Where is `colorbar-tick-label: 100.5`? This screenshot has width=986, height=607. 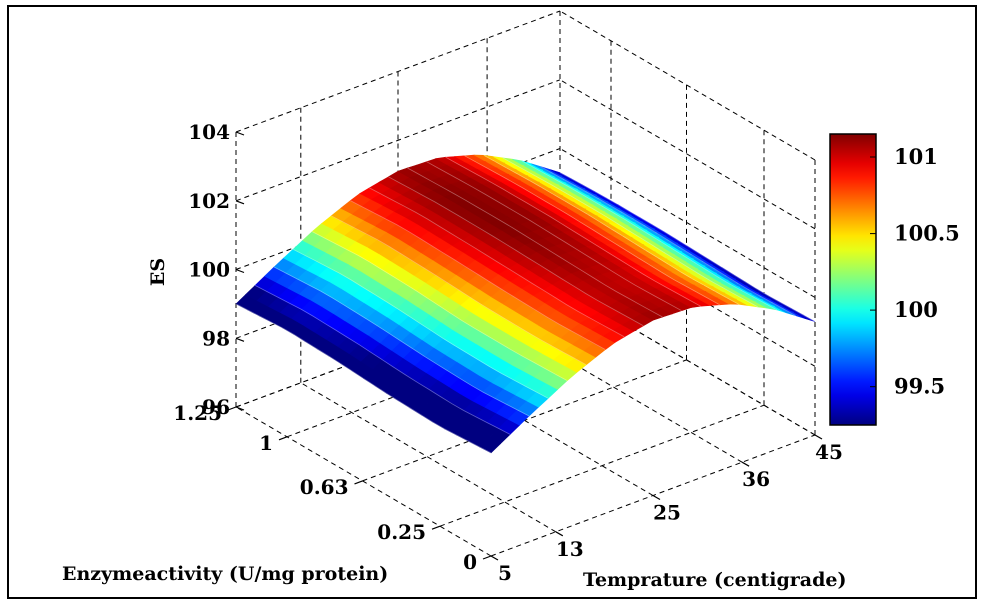 colorbar-tick-label: 100.5 is located at coordinates (927, 233).